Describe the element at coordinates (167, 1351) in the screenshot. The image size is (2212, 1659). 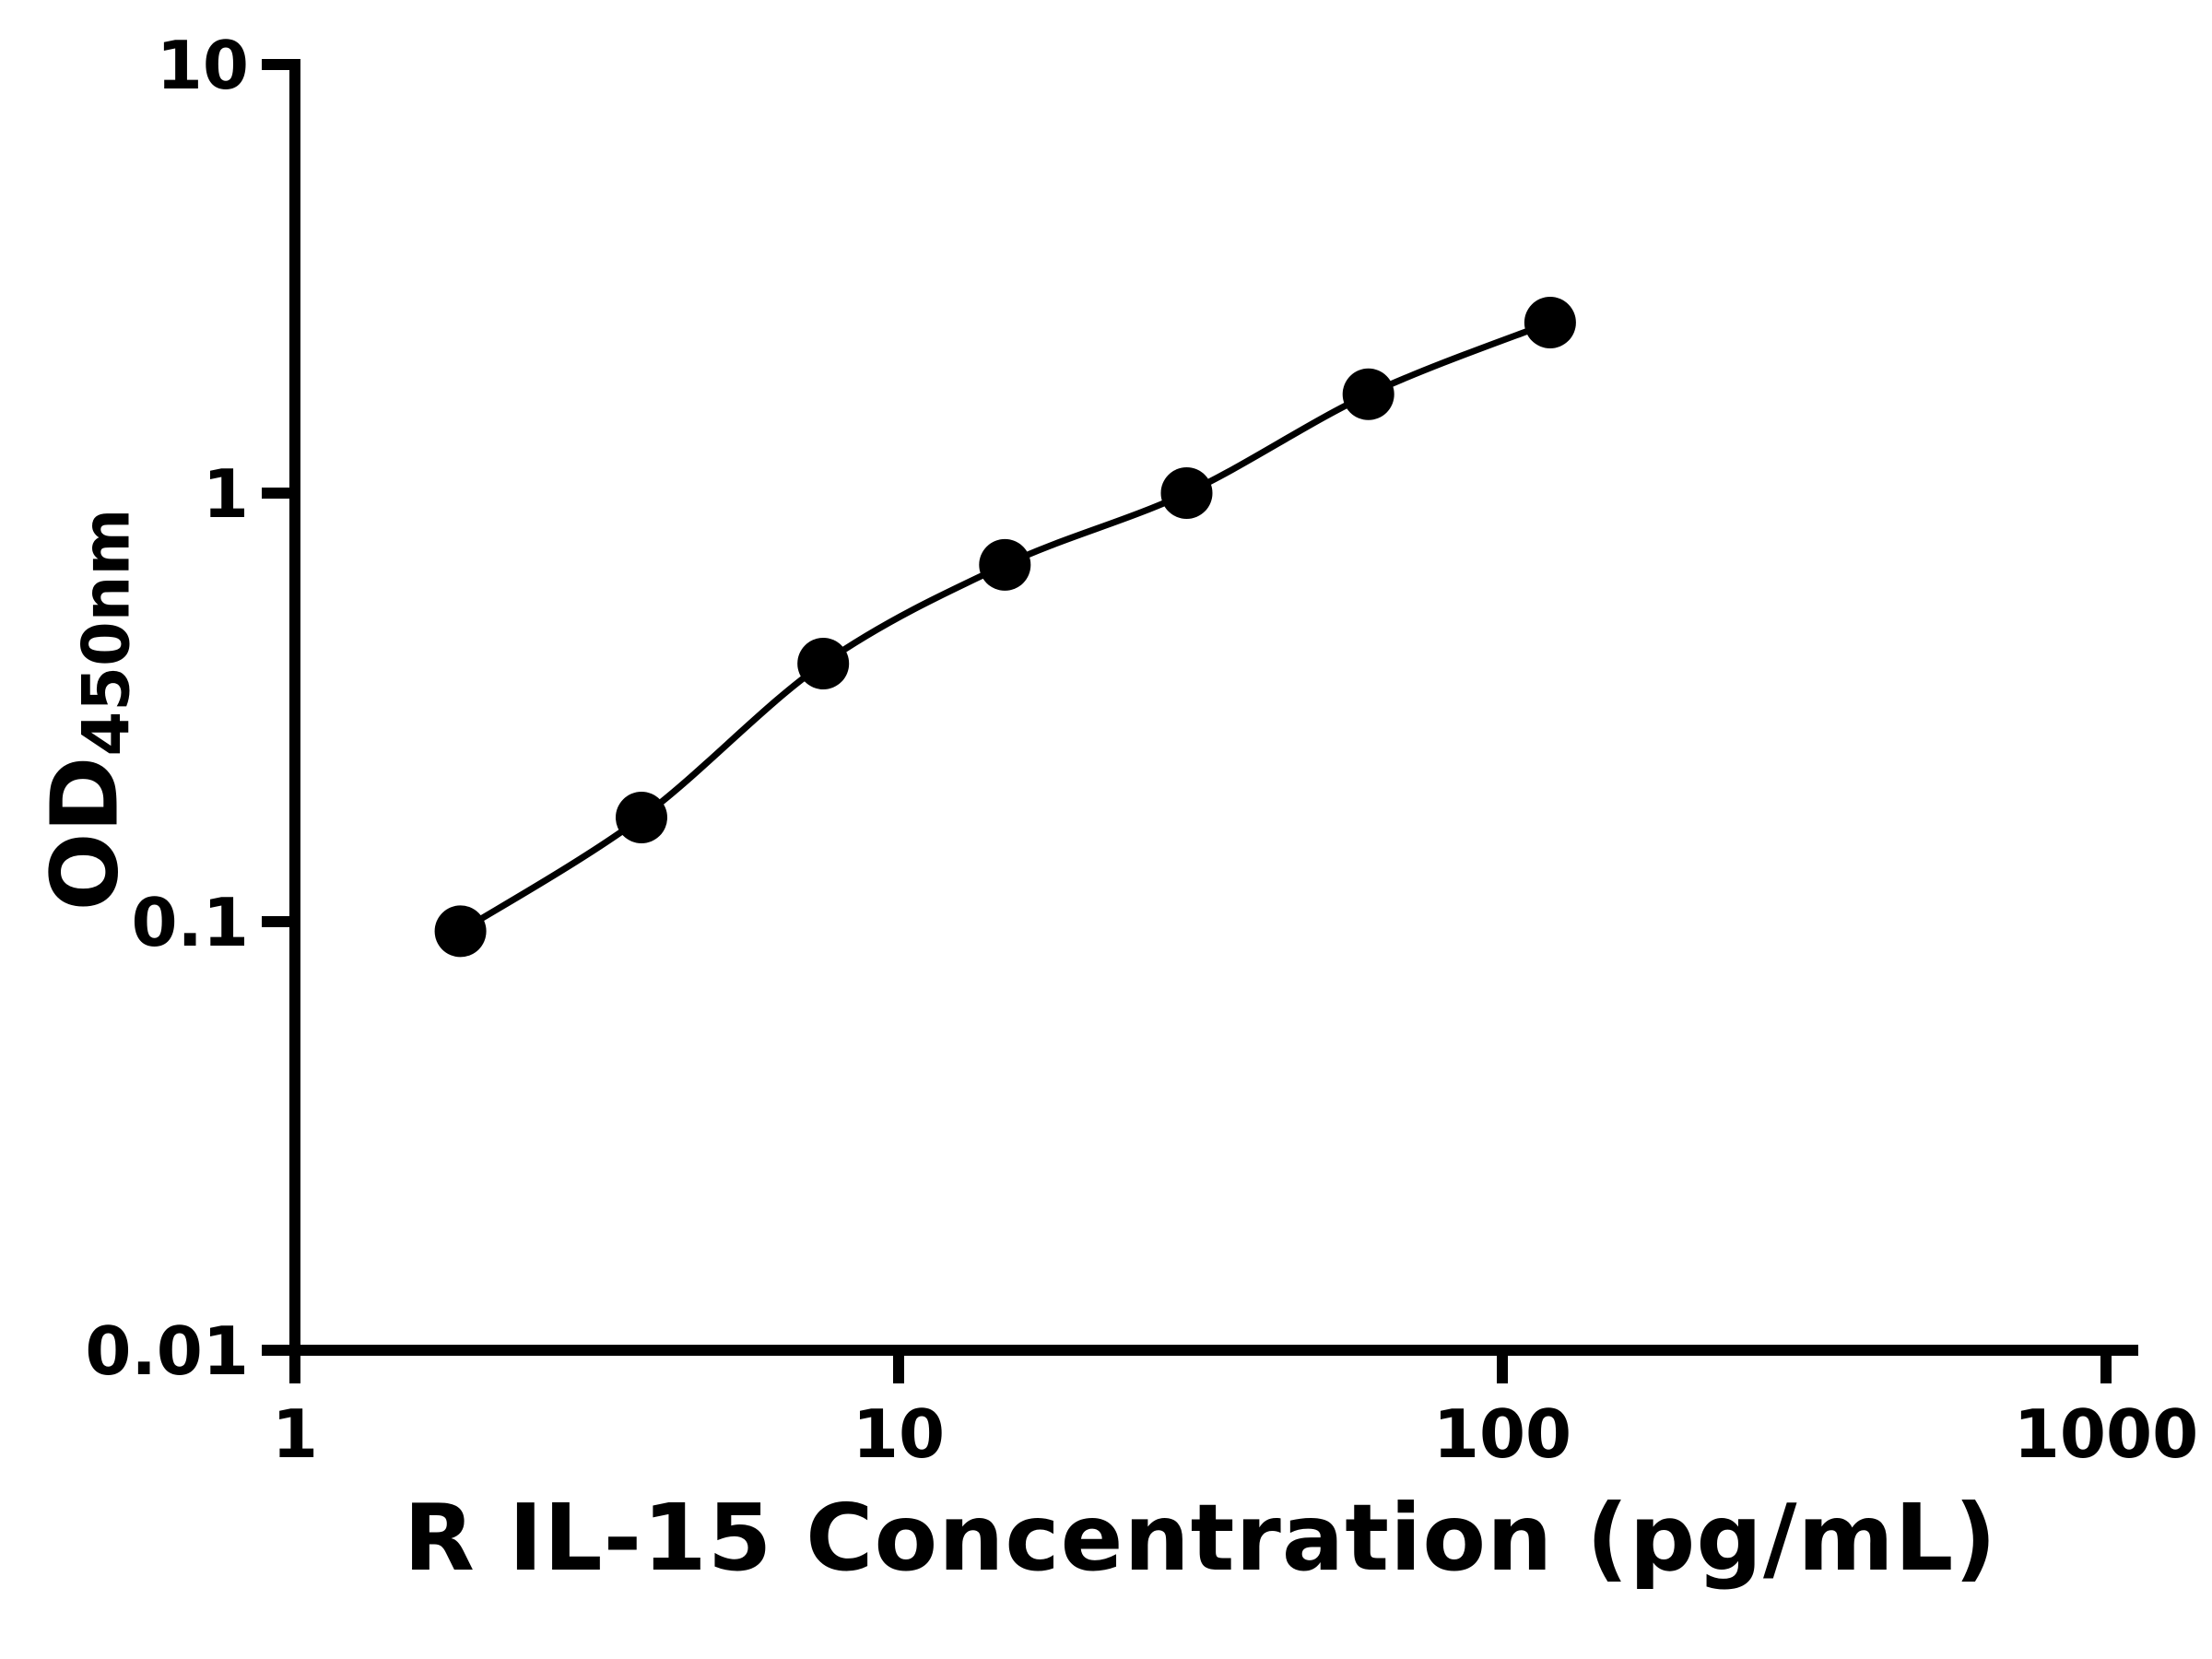
I see `y-tick-label: 0.01` at that location.